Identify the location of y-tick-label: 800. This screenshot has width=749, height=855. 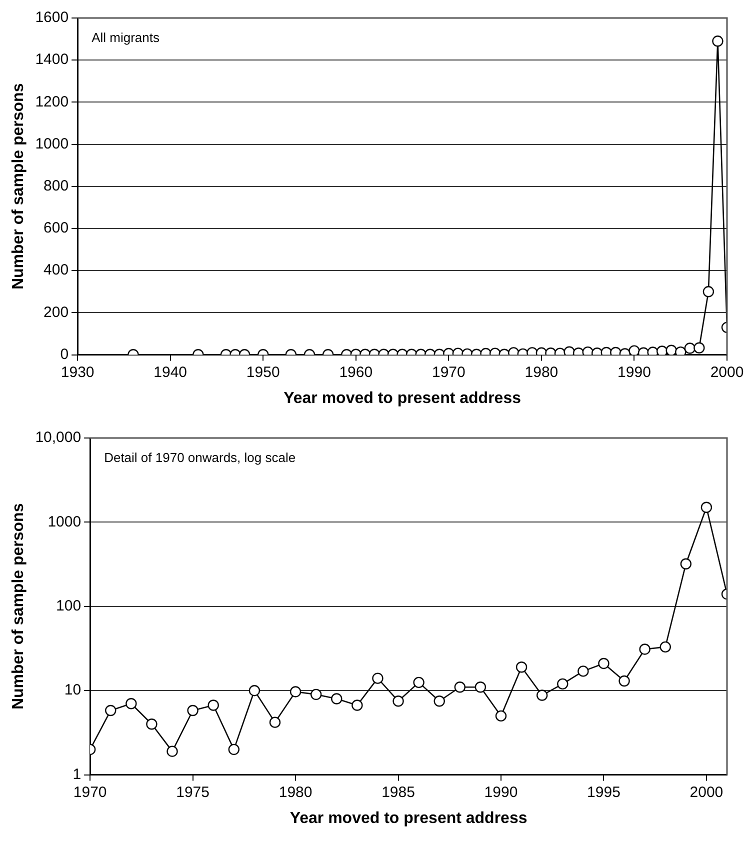
(56, 186).